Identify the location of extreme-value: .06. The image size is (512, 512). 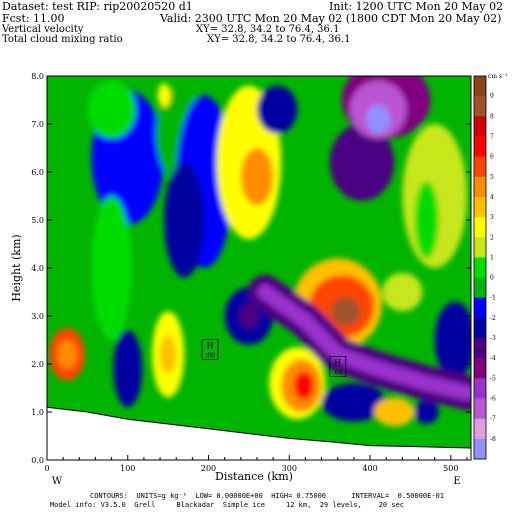
(338, 372).